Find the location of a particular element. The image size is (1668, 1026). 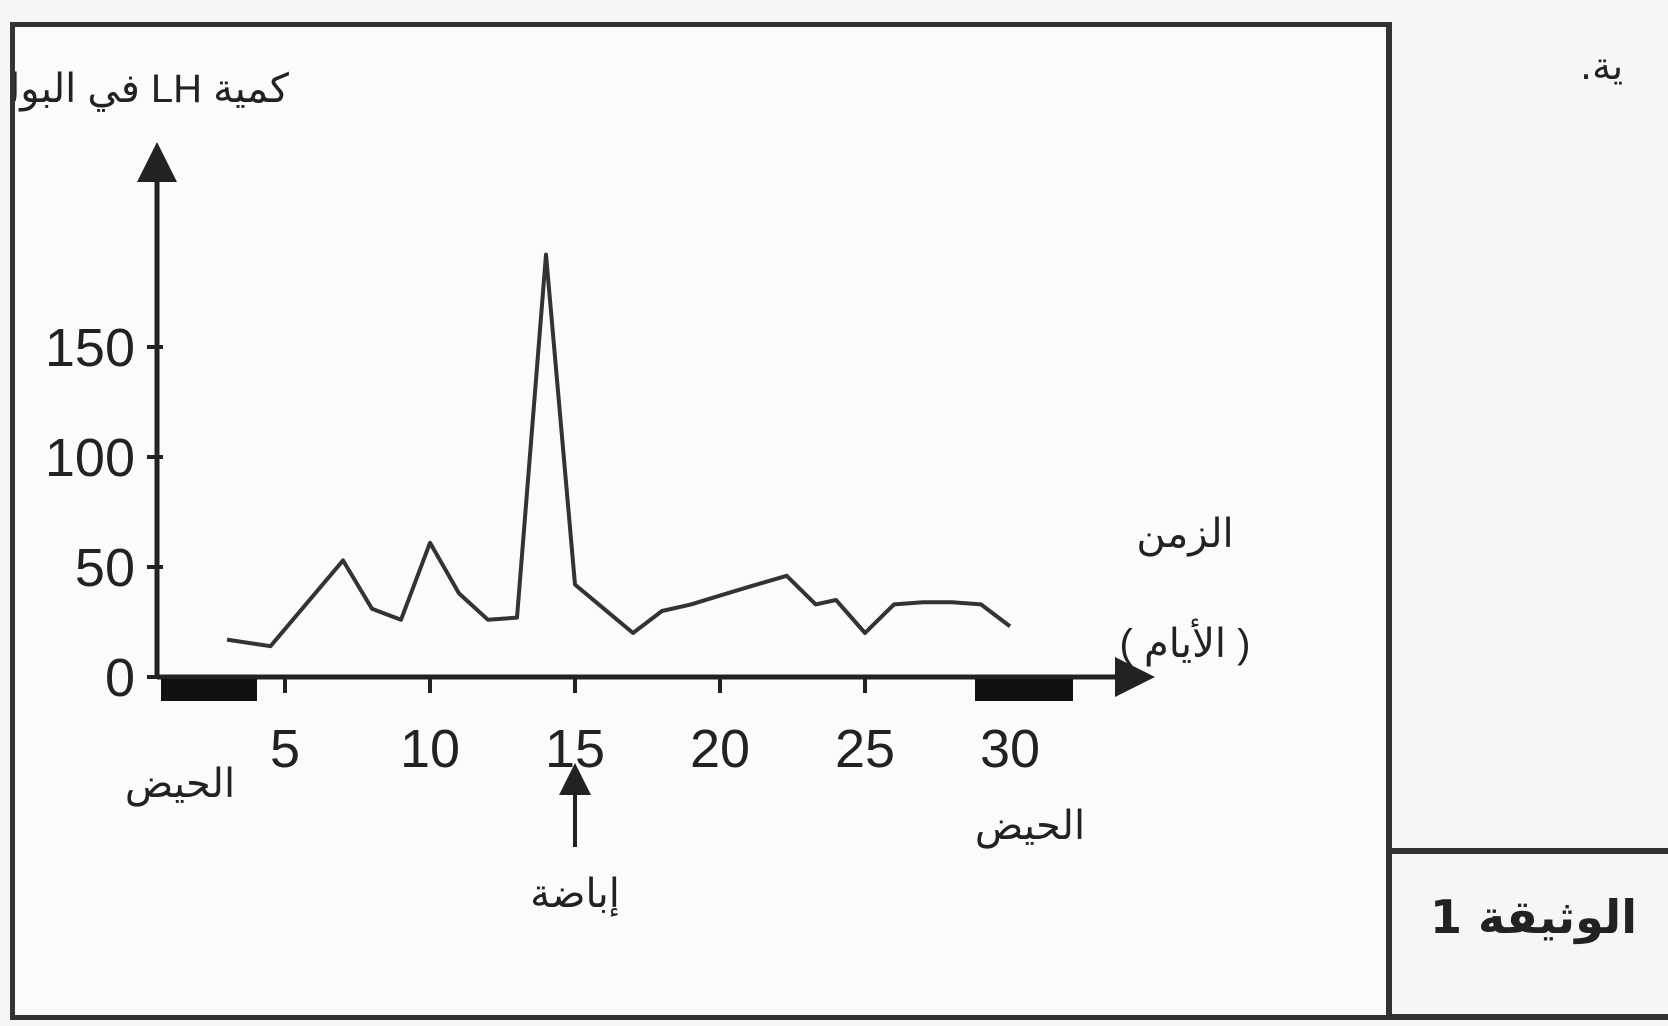

menstruation-bar-start is located at coordinates (209, 690).